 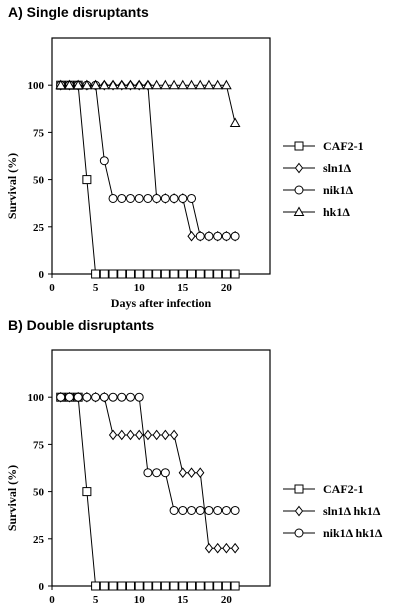 What do you see at coordinates (338, 190) in the screenshot?
I see `chart-0-legend-label-2: nik1Δ` at bounding box center [338, 190].